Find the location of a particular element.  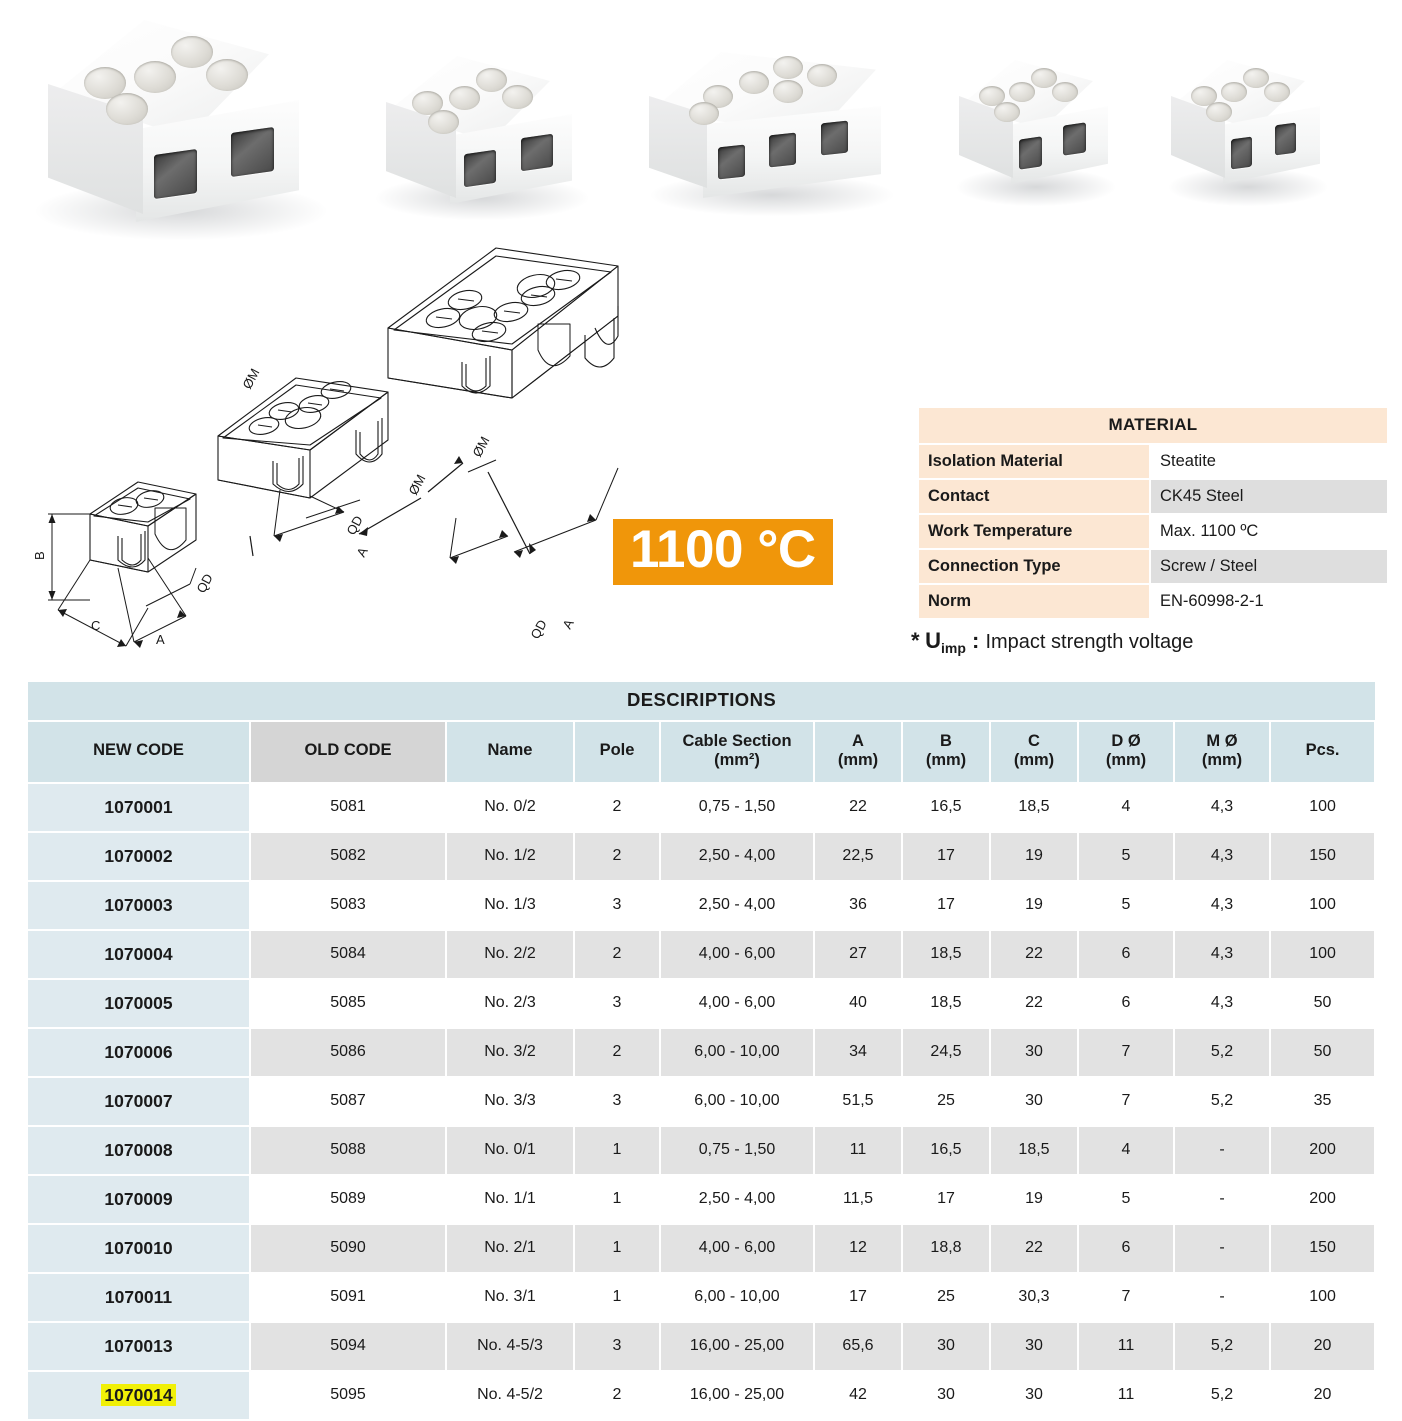

product-photo-terminal-block-2-pole-large is located at coordinates (176, 127).